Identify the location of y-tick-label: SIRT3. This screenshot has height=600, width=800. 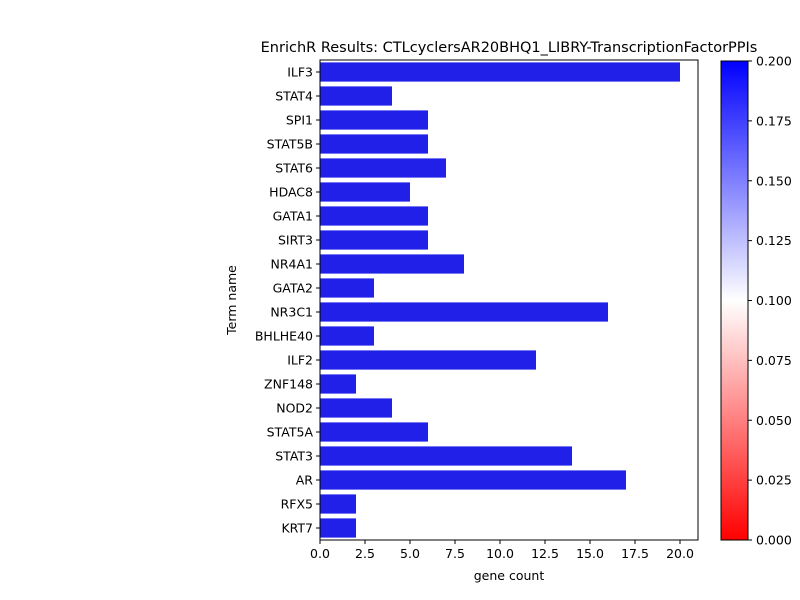
(295, 240).